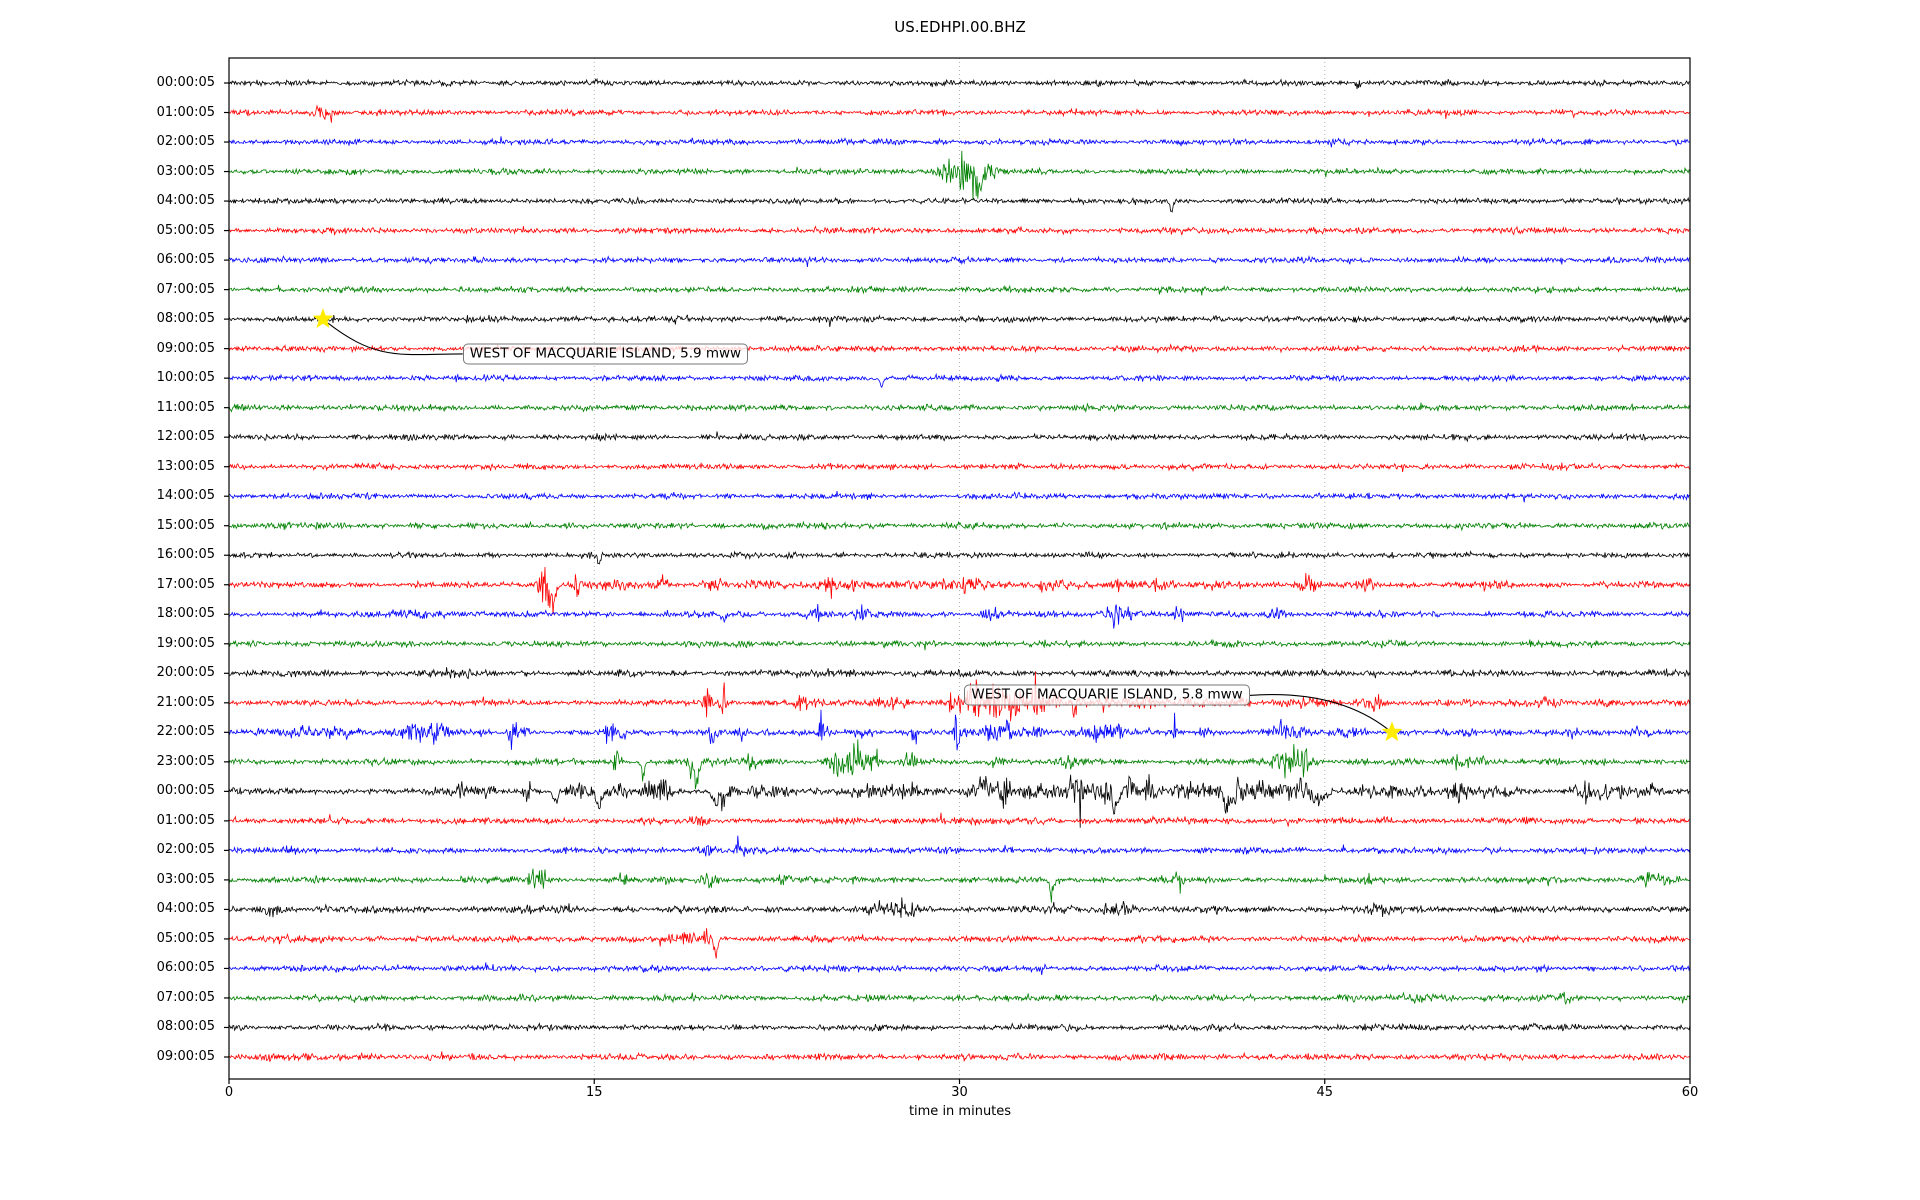  I want to click on seismogram-trace-00-00-05-r24, so click(959, 801).